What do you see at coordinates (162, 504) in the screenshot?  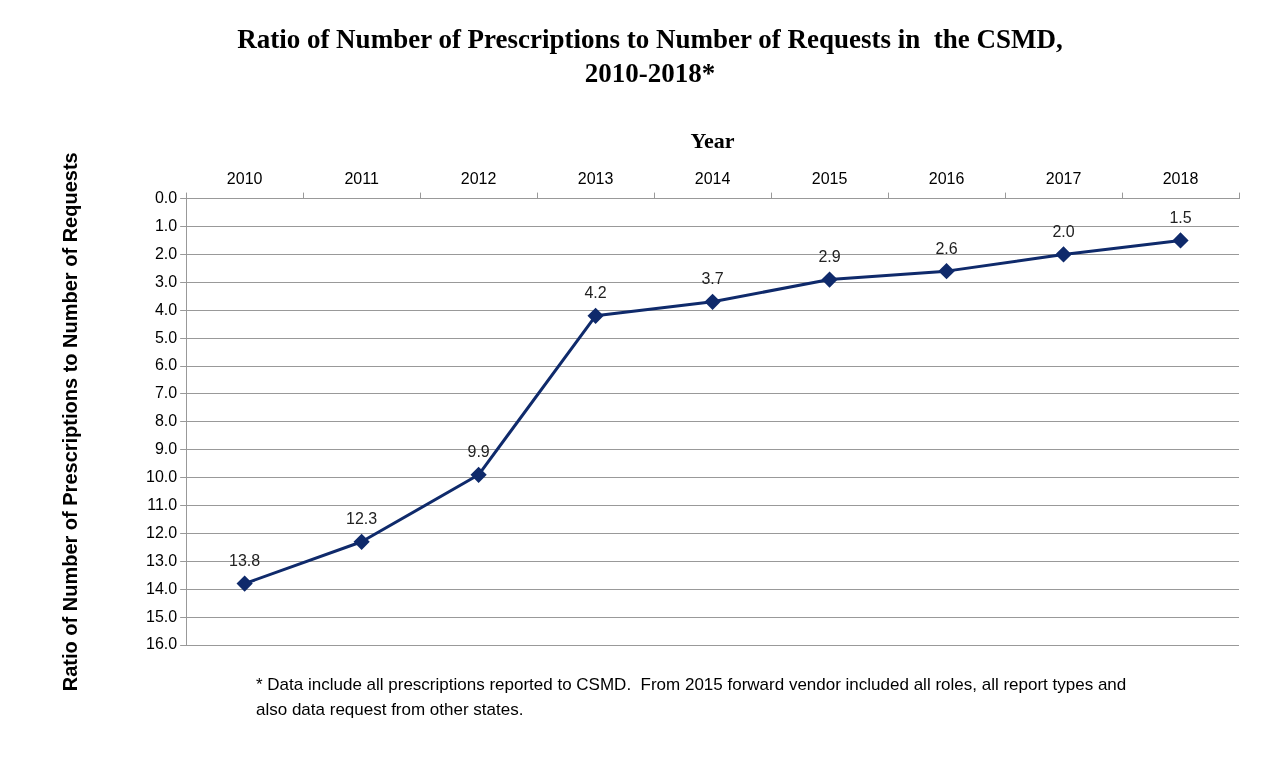 I see `y-tick-label: 11.0` at bounding box center [162, 504].